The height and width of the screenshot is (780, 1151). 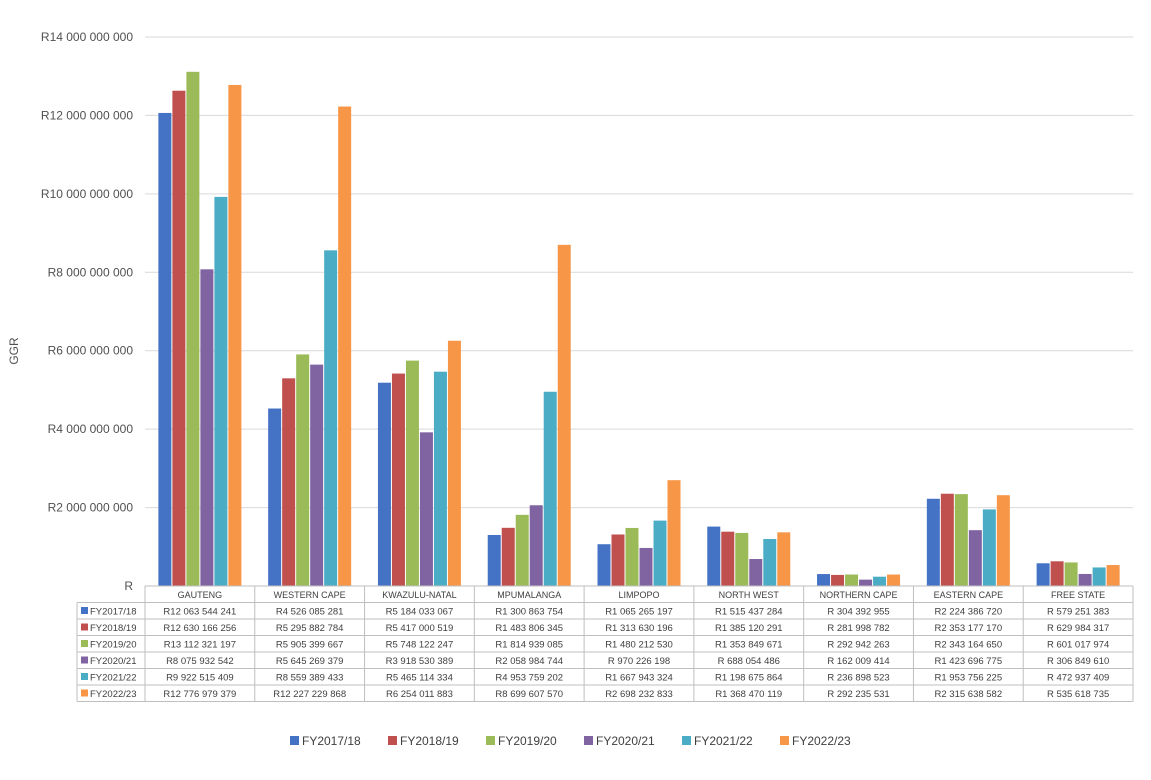 I want to click on legend-label: FY2019/20, so click(x=527, y=741).